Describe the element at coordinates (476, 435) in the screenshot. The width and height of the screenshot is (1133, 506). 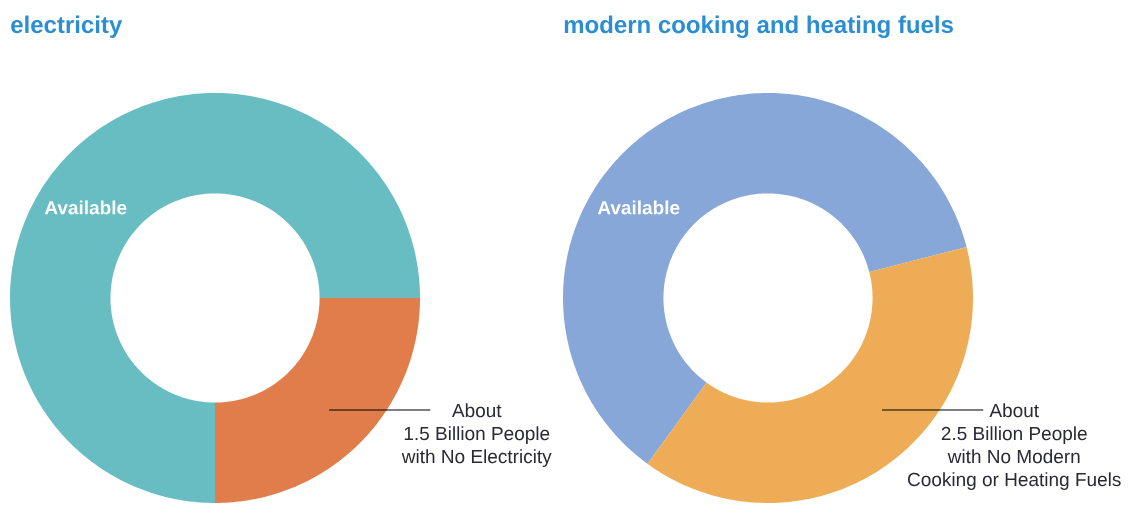
I see `slice-label: About 1.5 Billion People with No Electricity` at that location.